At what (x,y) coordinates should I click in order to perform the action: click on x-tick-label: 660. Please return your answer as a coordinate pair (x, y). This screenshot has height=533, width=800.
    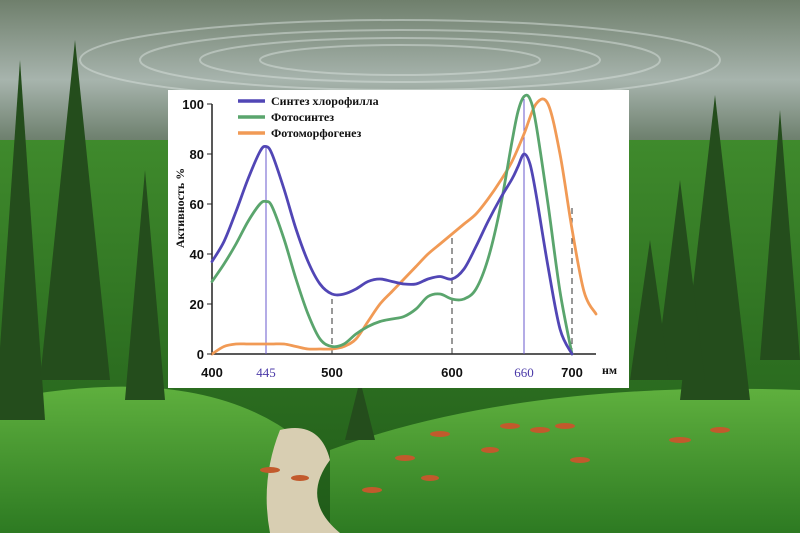
    Looking at the image, I should click on (524, 372).